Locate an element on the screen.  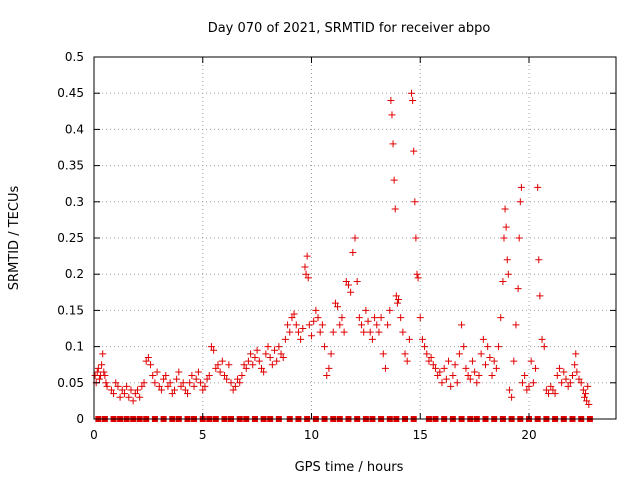
y-tick-label: 0.15 is located at coordinates (70, 310).